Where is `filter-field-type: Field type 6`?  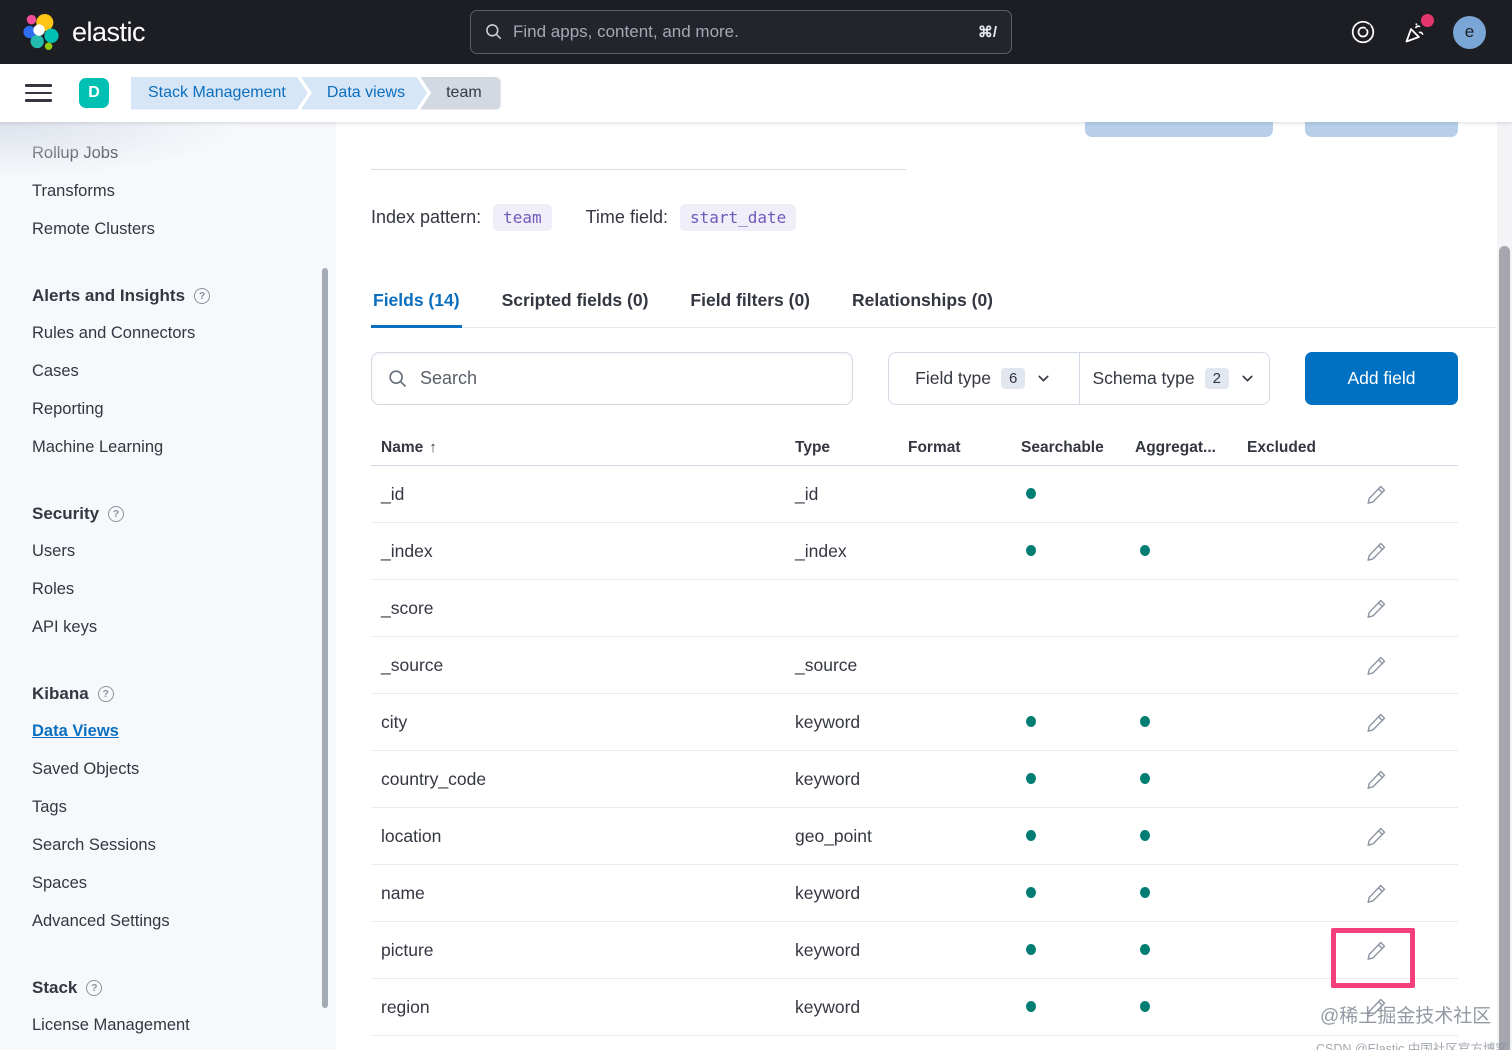
filter-field-type: Field type 6 is located at coordinates (984, 378).